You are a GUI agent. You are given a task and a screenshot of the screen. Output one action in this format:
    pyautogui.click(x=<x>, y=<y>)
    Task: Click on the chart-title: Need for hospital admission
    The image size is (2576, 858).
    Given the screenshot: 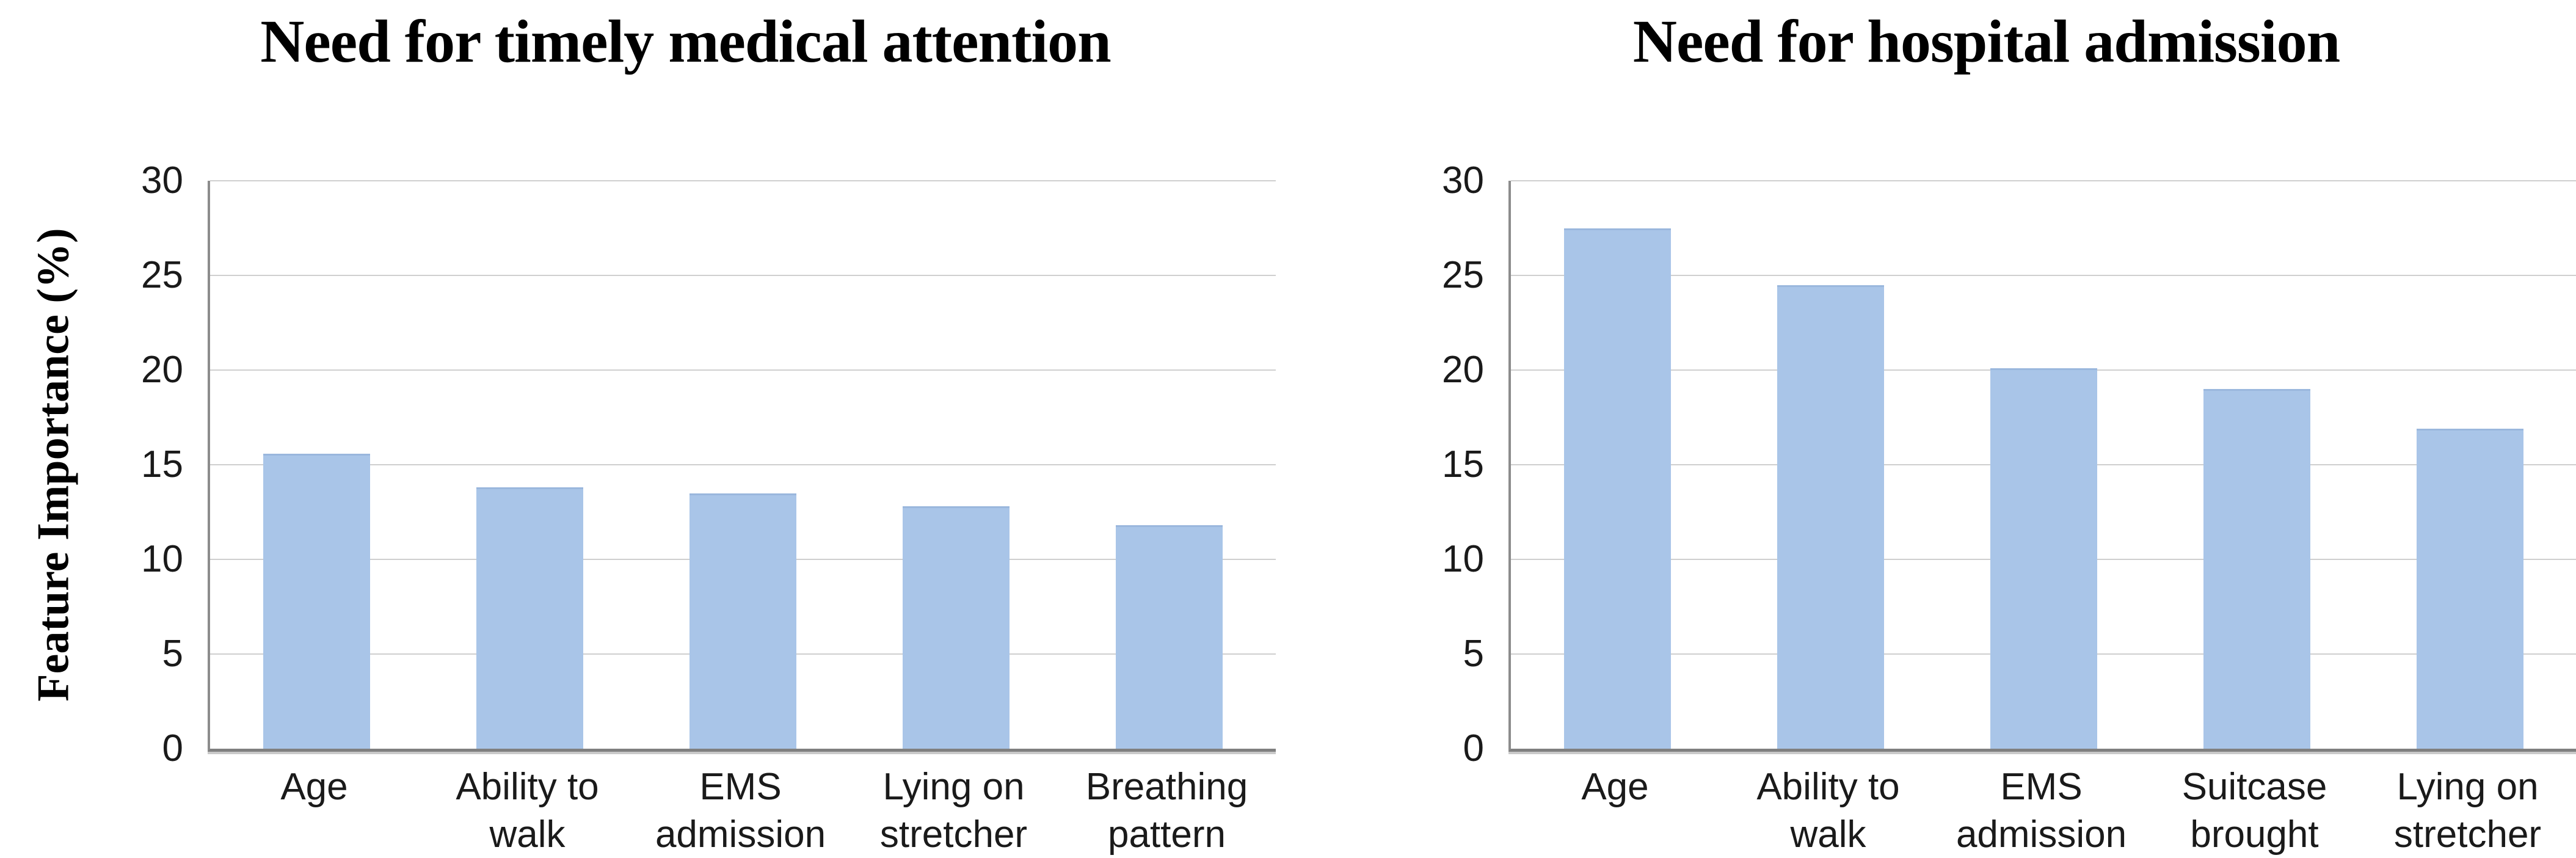 What is the action you would take?
    pyautogui.click(x=1986, y=41)
    